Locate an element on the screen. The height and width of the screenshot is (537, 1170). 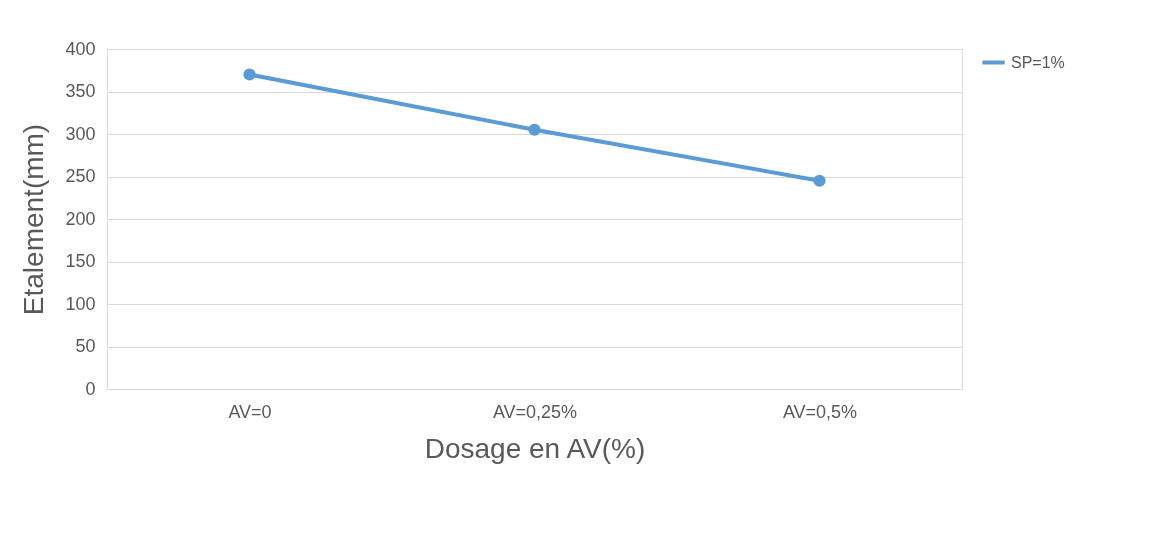
x-tick-label: AV=0,5% is located at coordinates (820, 411).